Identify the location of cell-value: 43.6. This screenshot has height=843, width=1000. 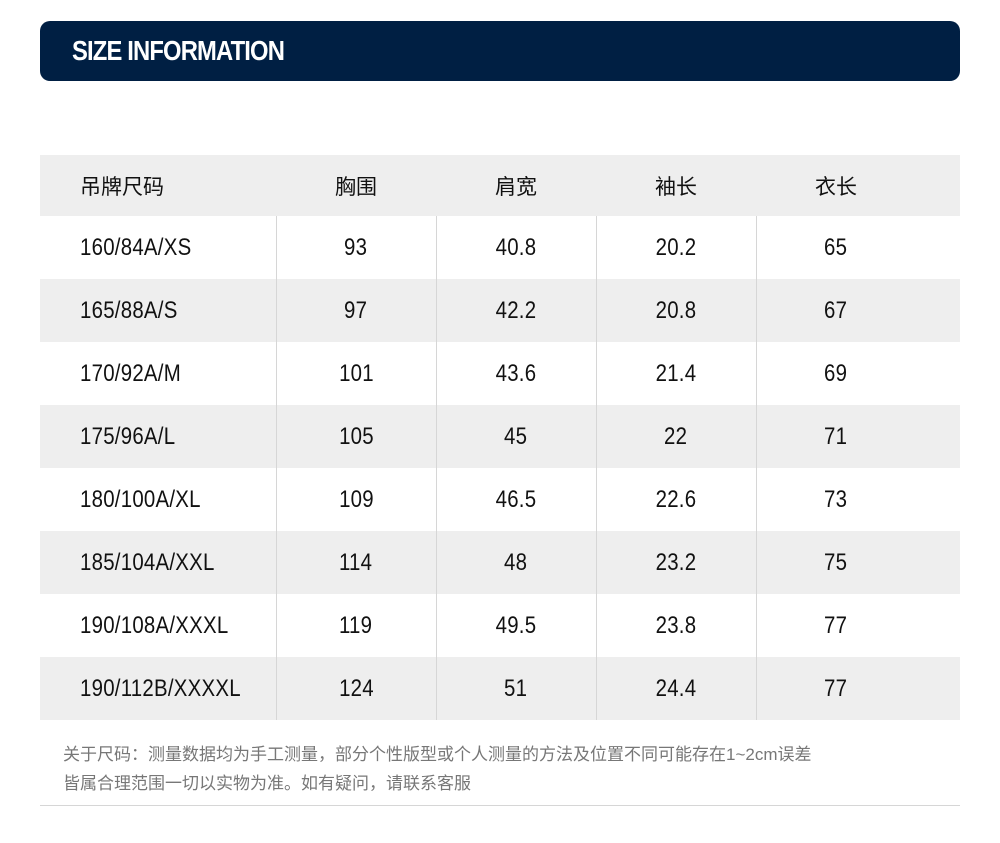
(516, 373).